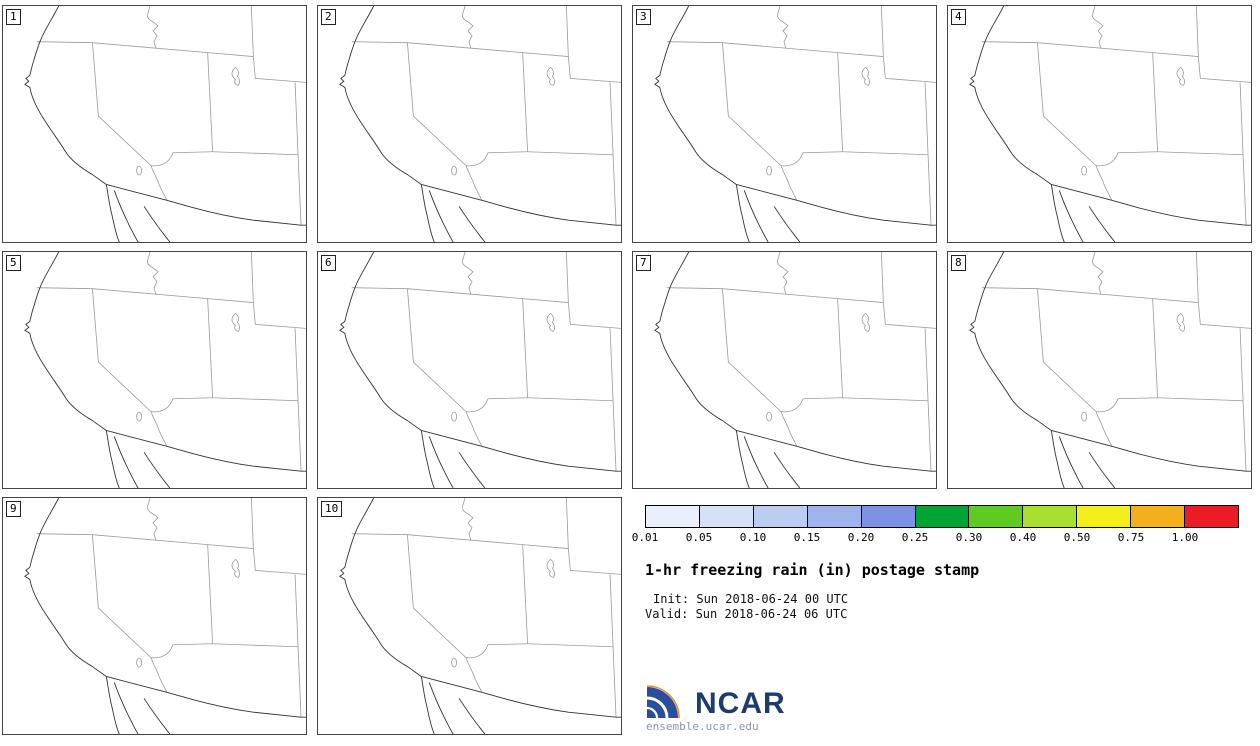 This screenshot has height=746, width=1260. I want to click on panel-number-label: 7, so click(643, 263).